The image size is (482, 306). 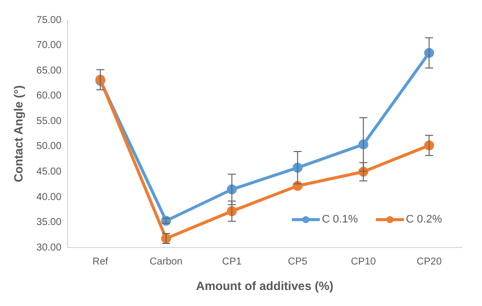 I want to click on legend-label: C 0.1%, so click(x=340, y=220).